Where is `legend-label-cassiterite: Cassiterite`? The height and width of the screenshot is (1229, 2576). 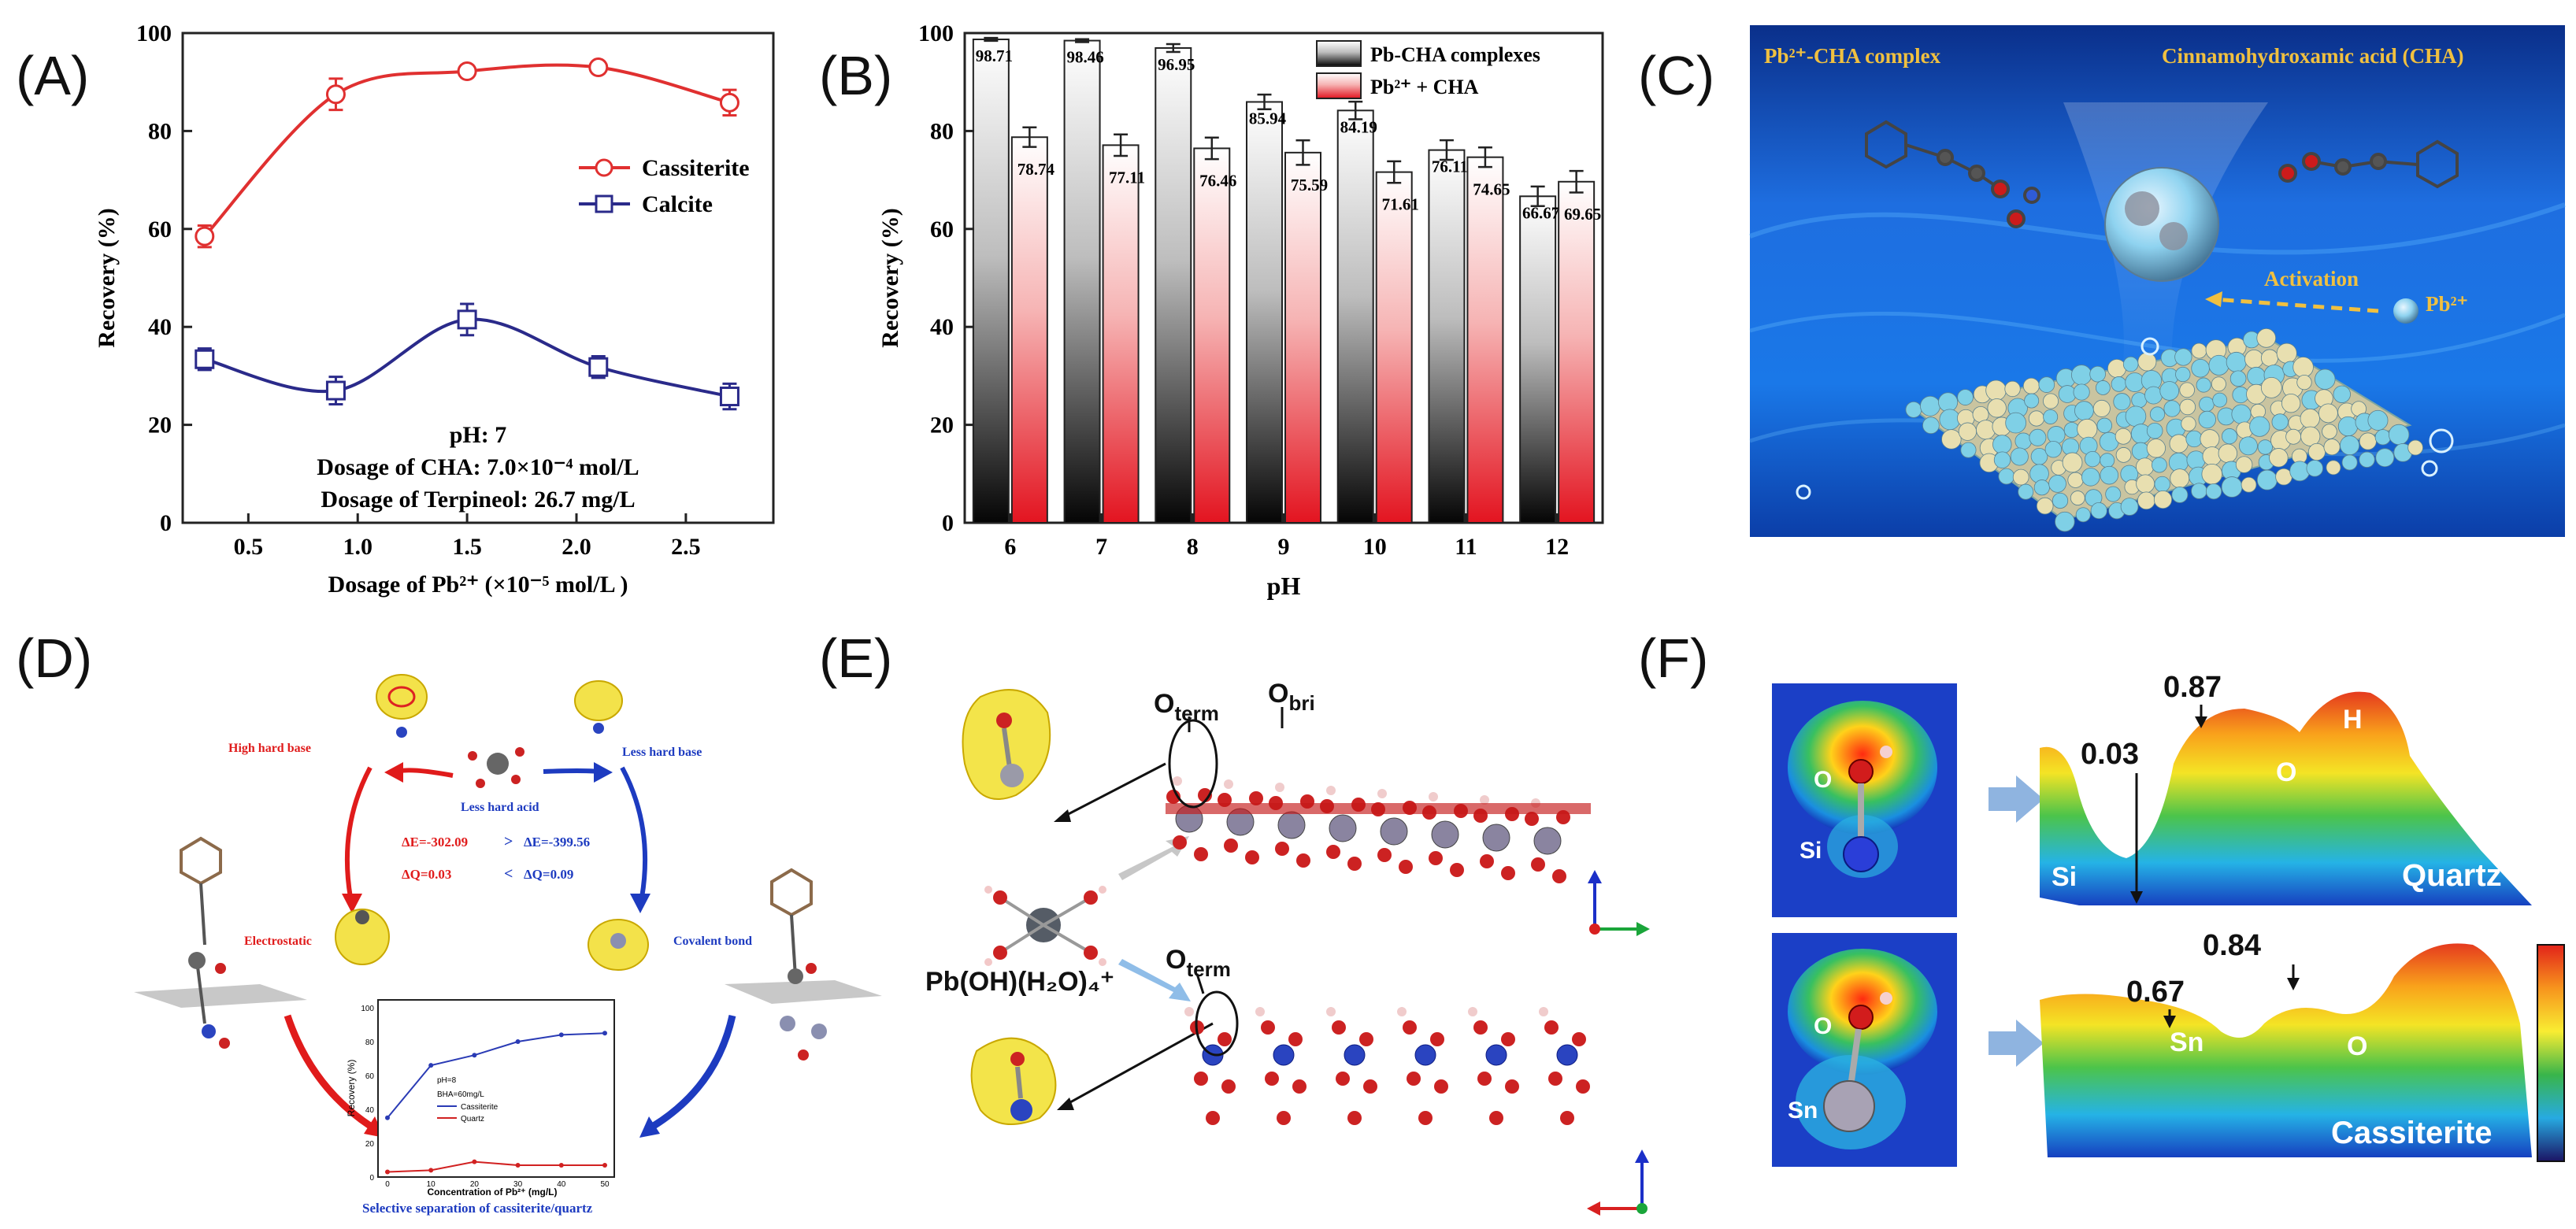 legend-label-cassiterite: Cassiterite is located at coordinates (696, 168).